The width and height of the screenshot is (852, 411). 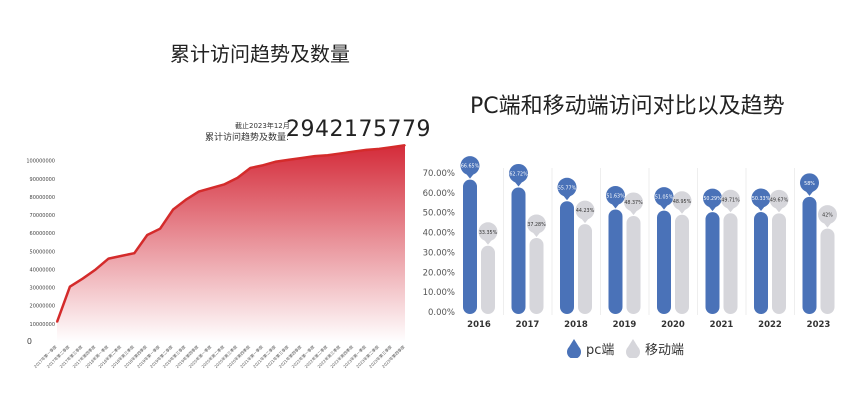 What do you see at coordinates (42, 325) in the screenshot?
I see `y-tick-label: 10000000` at bounding box center [42, 325].